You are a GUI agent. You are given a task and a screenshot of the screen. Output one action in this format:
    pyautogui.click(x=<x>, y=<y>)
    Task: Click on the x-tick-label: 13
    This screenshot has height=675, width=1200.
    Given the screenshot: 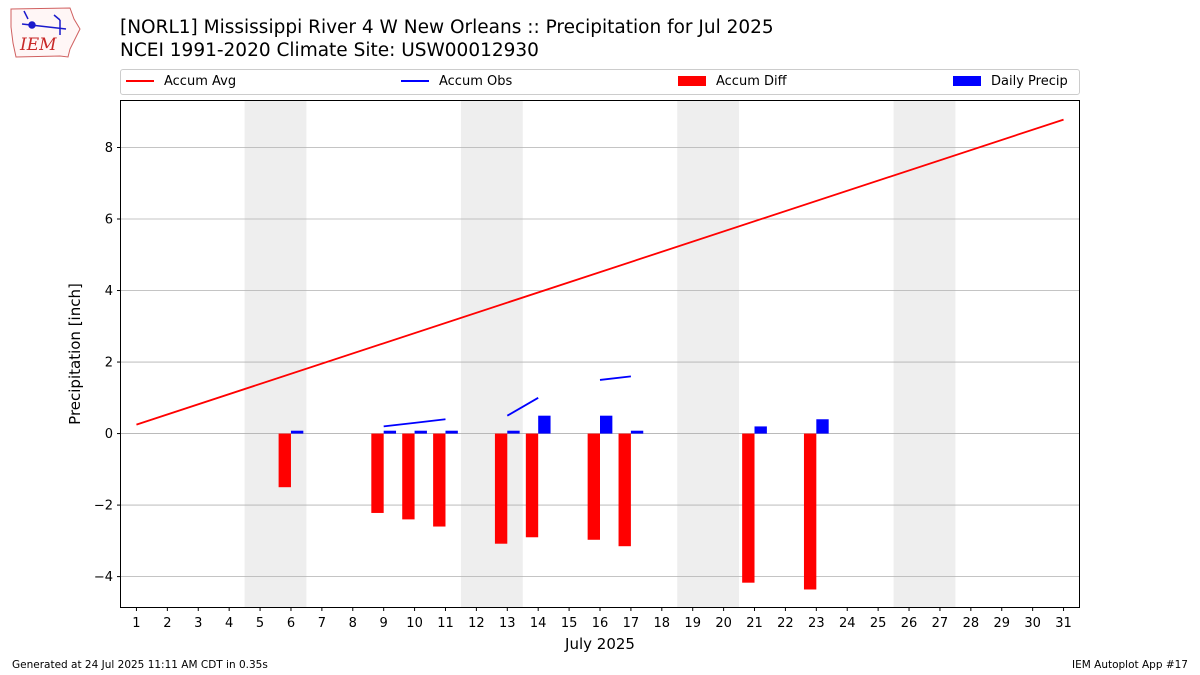 What is the action you would take?
    pyautogui.click(x=507, y=623)
    